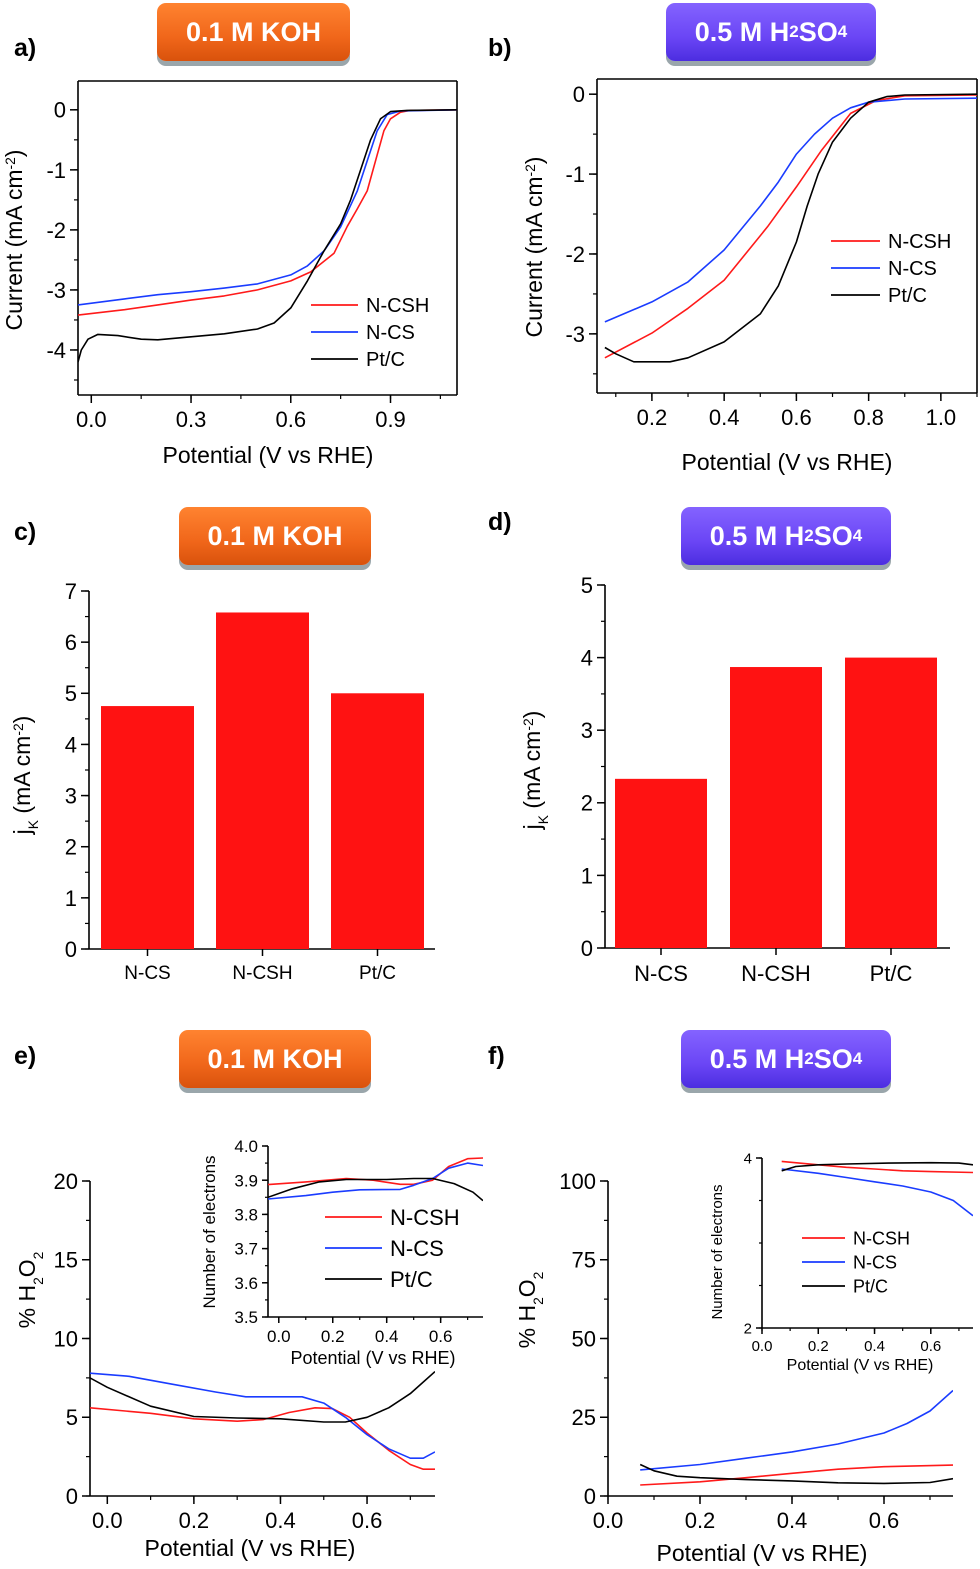 The height and width of the screenshot is (1569, 980). What do you see at coordinates (25, 1056) in the screenshot?
I see `panel-label-e: e)` at bounding box center [25, 1056].